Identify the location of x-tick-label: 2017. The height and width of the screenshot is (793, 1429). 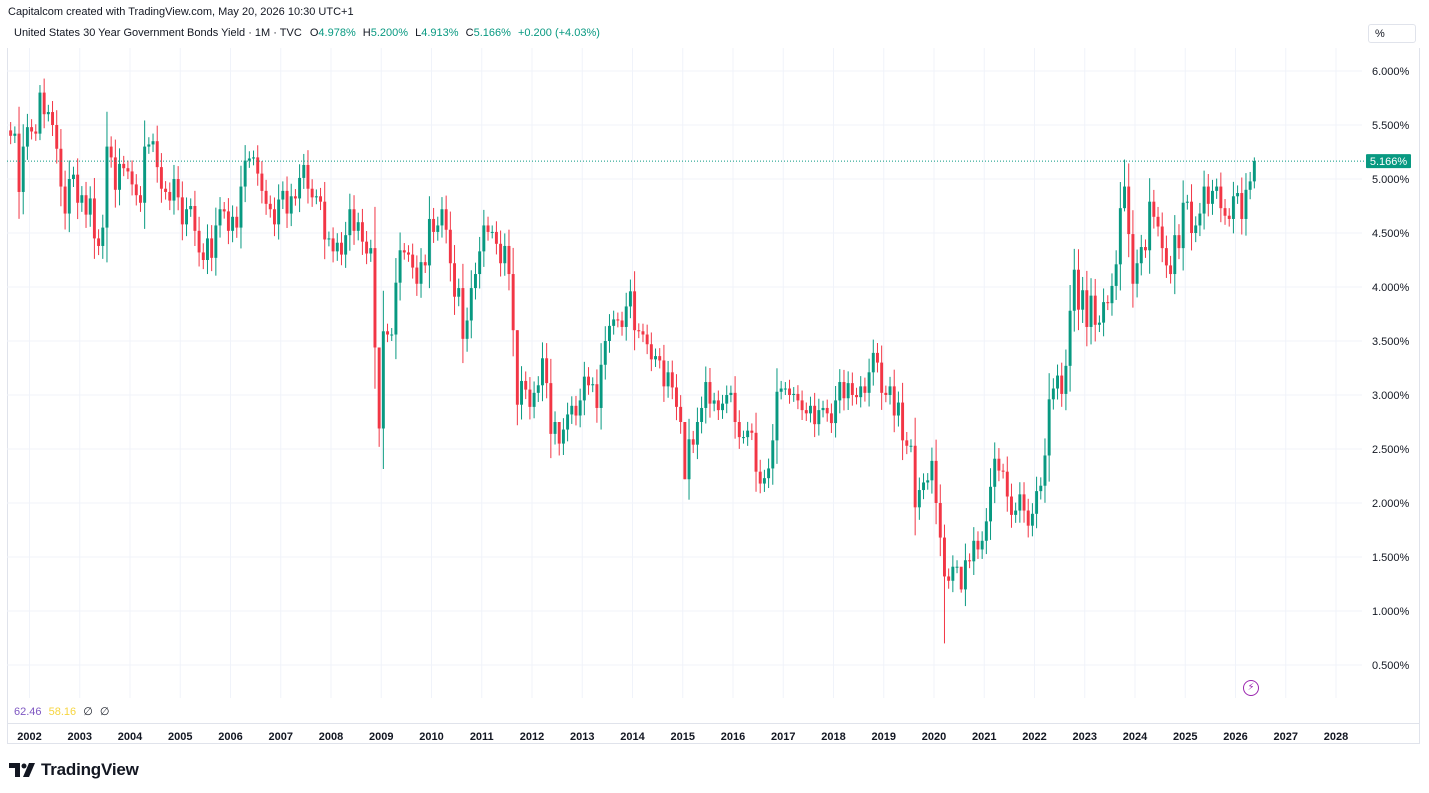
(783, 737).